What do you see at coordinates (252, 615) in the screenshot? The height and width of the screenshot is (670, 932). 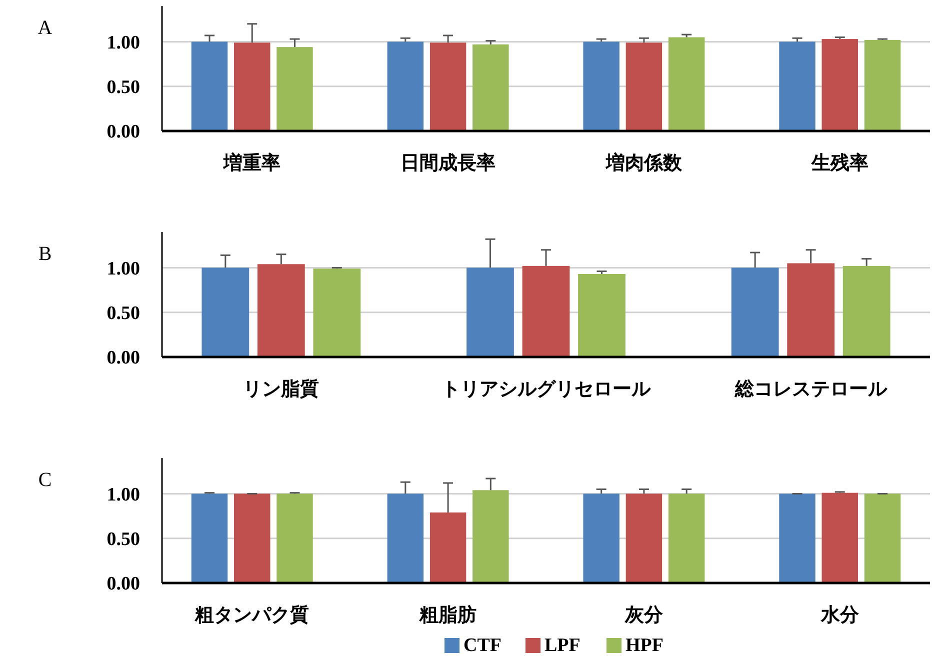 I see `x-tick-label: 粗タンパク質` at bounding box center [252, 615].